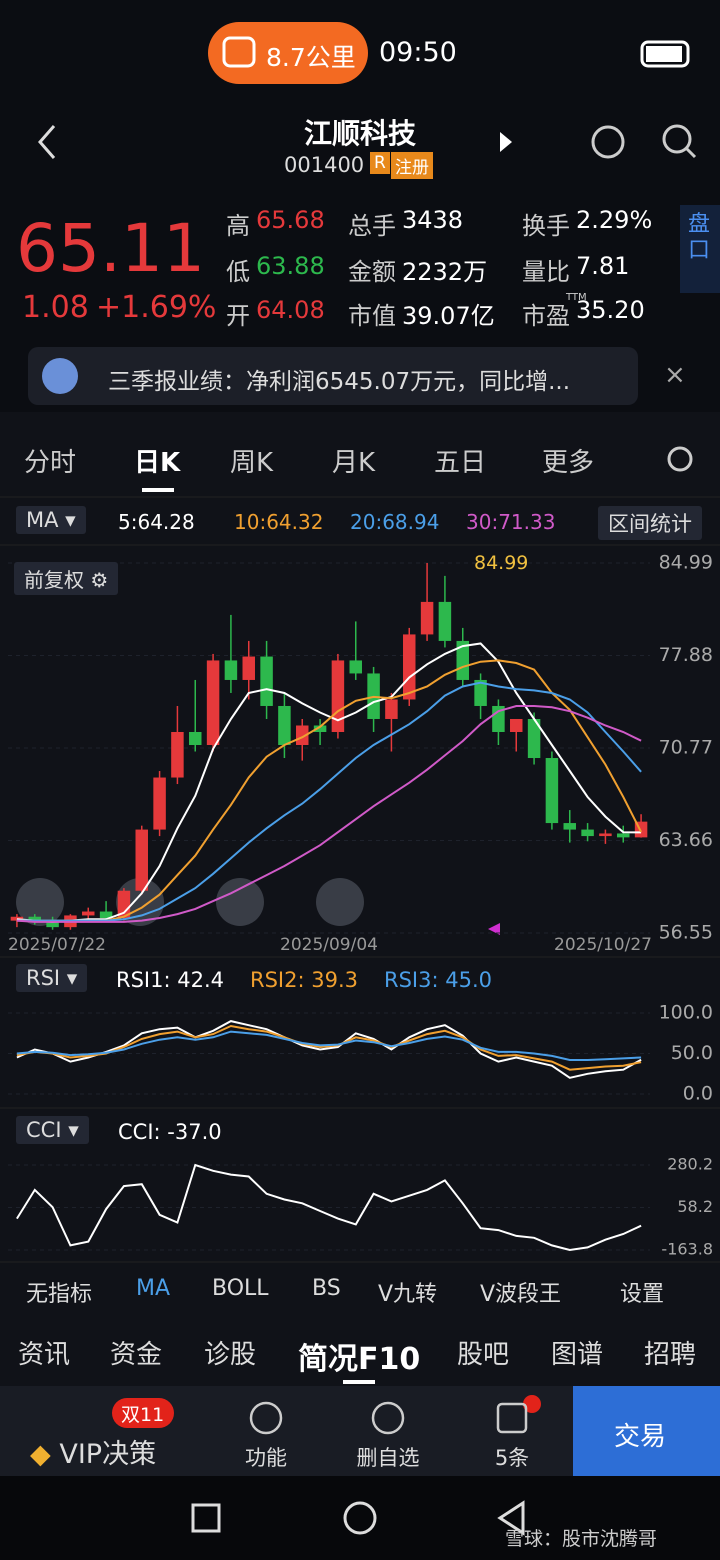  I want to click on indicator: 无指标, so click(59, 1294).